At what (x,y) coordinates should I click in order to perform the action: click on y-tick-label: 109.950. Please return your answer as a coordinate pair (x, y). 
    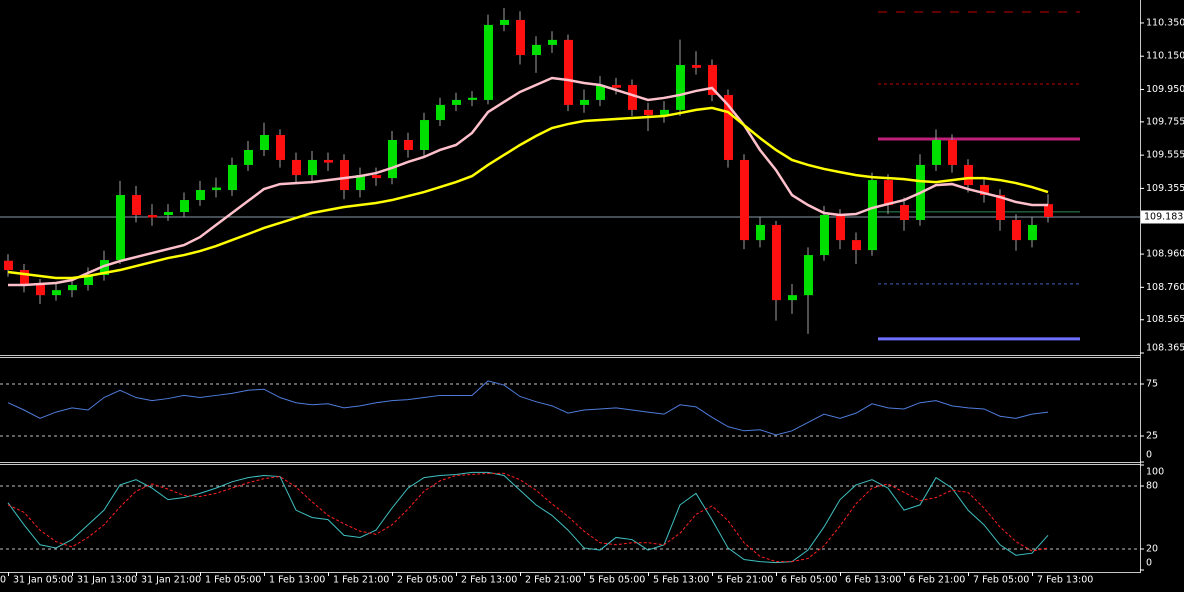
    Looking at the image, I should click on (1165, 89).